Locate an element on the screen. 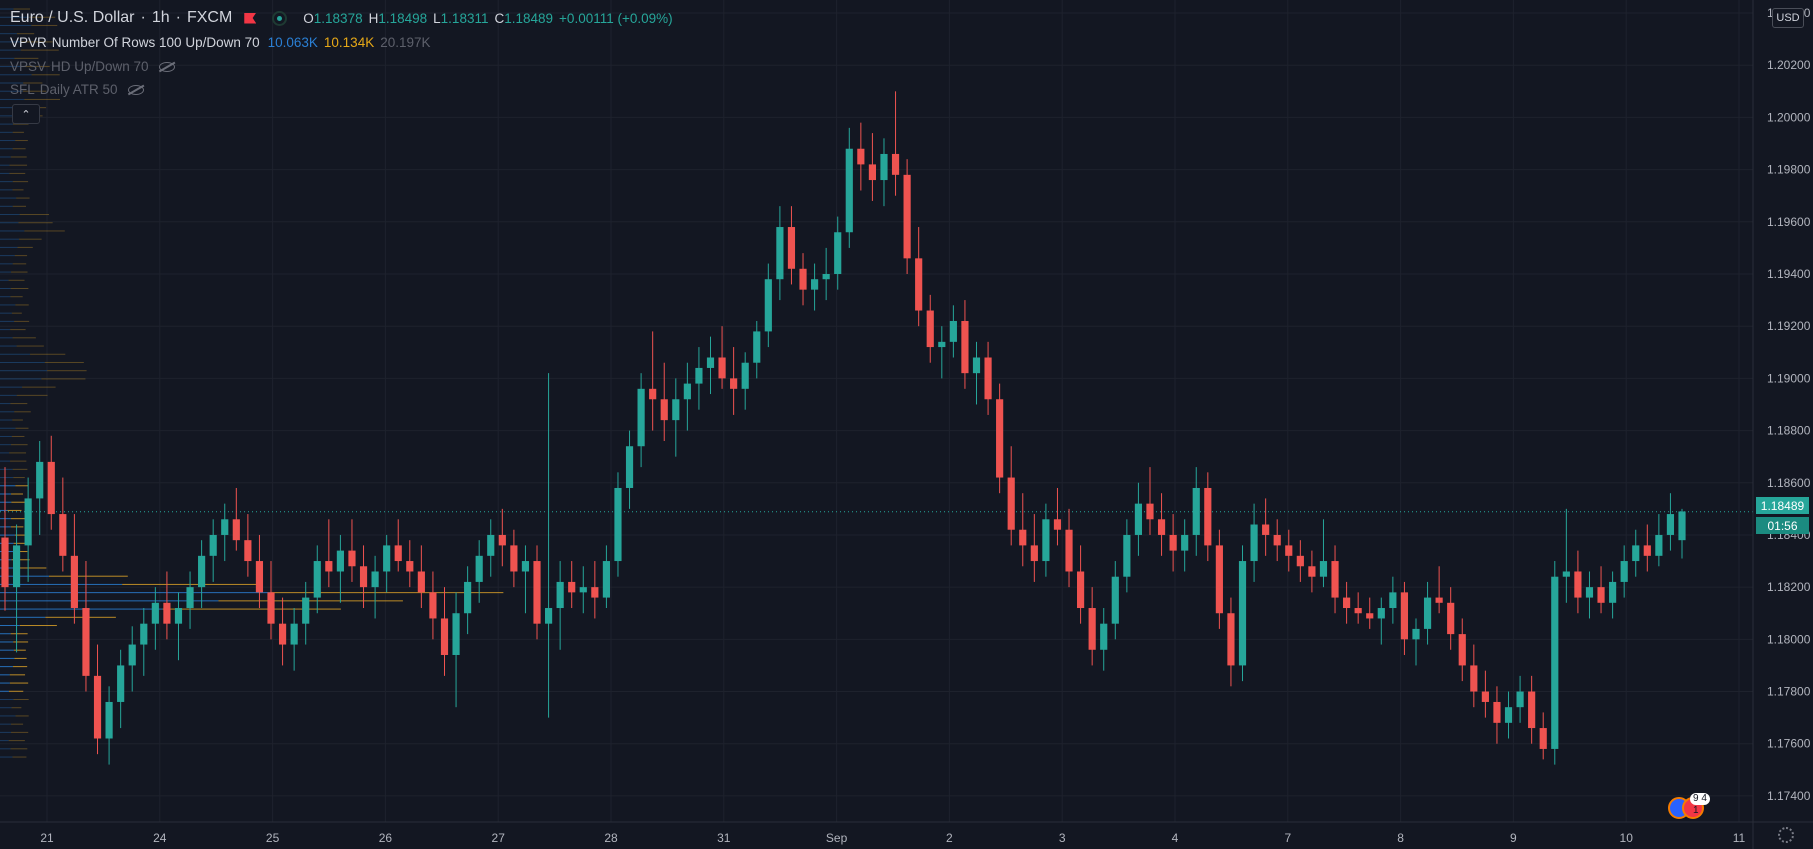 The height and width of the screenshot is (849, 1813). price-tick-label: 1.17800 is located at coordinates (1789, 692).